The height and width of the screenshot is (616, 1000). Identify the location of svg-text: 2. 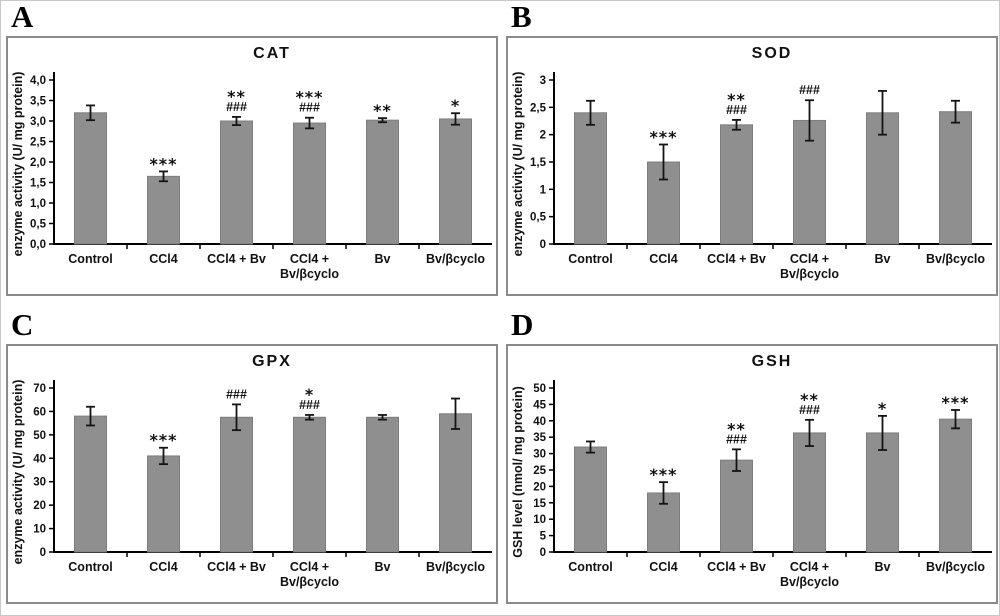
(543, 136).